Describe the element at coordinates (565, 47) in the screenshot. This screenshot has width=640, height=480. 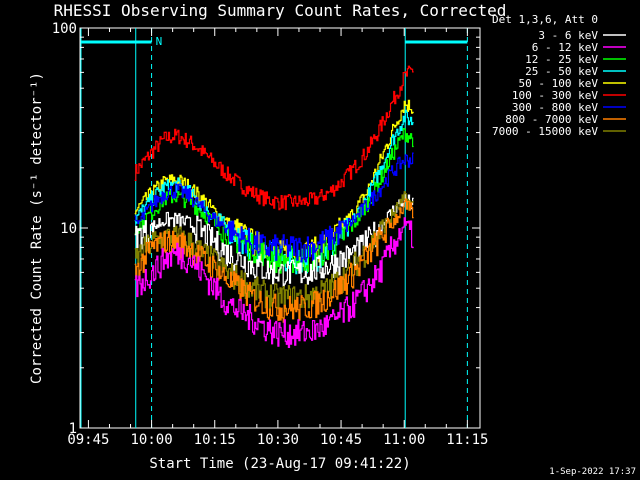
I see `legend-label: 6 - 12 keV` at that location.